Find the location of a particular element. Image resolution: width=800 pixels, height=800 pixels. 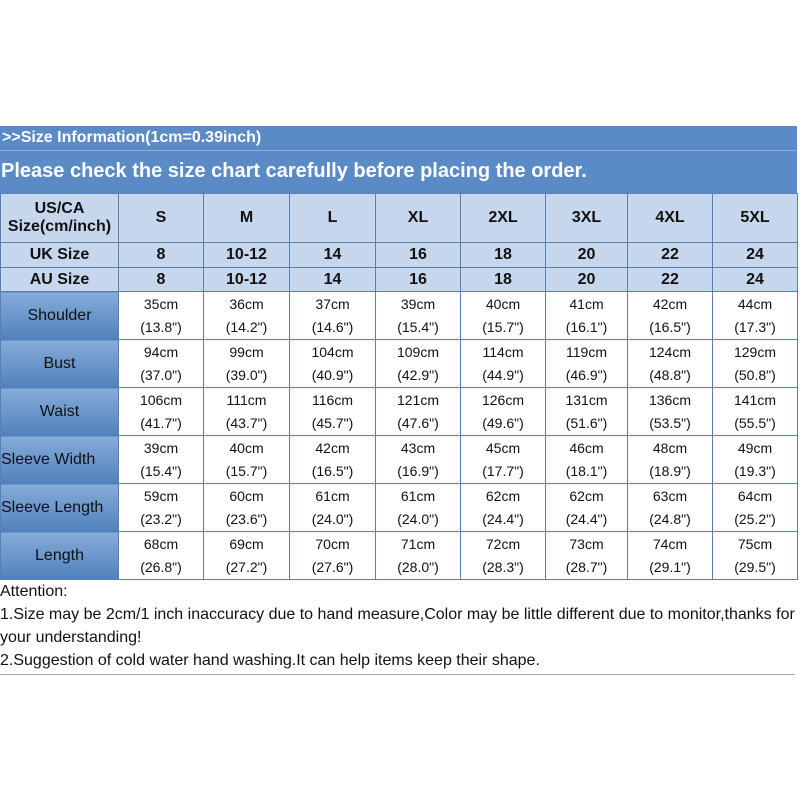

region-size: 16 is located at coordinates (418, 279).